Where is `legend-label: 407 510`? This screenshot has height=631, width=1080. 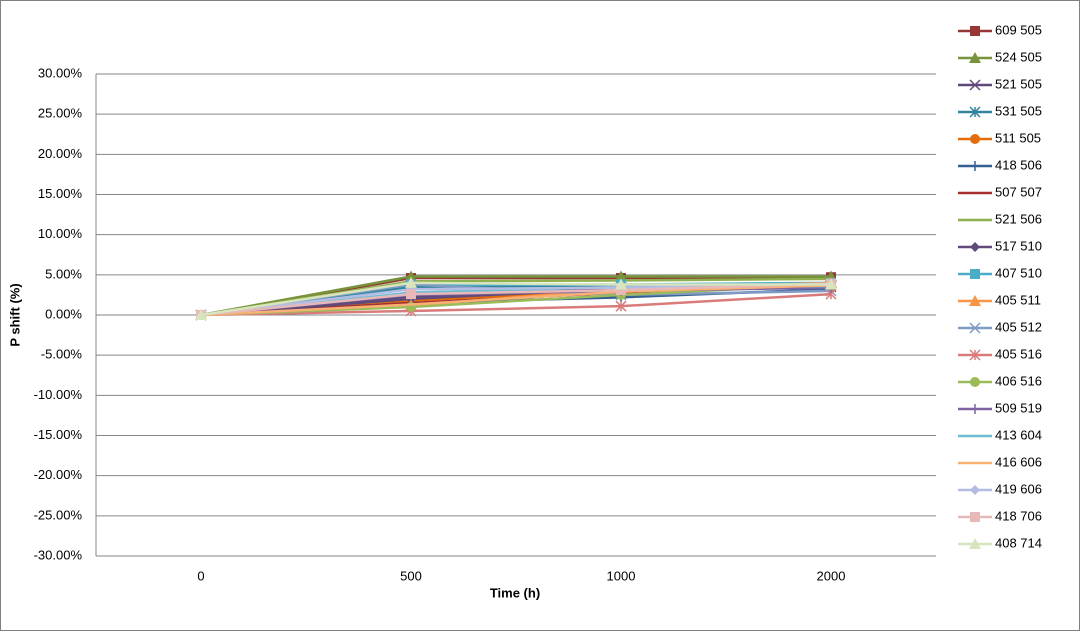 legend-label: 407 510 is located at coordinates (1018, 272).